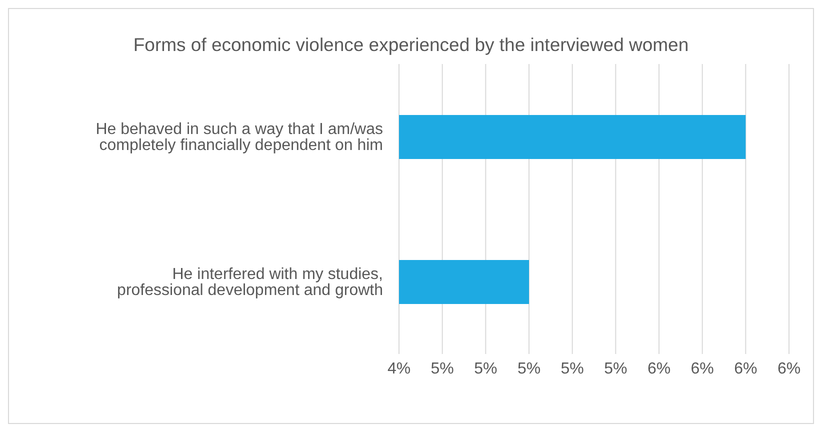  I want to click on y-tick-label: He behaved in such a way that I am/was completely financially dependent on him, so click(239, 137).